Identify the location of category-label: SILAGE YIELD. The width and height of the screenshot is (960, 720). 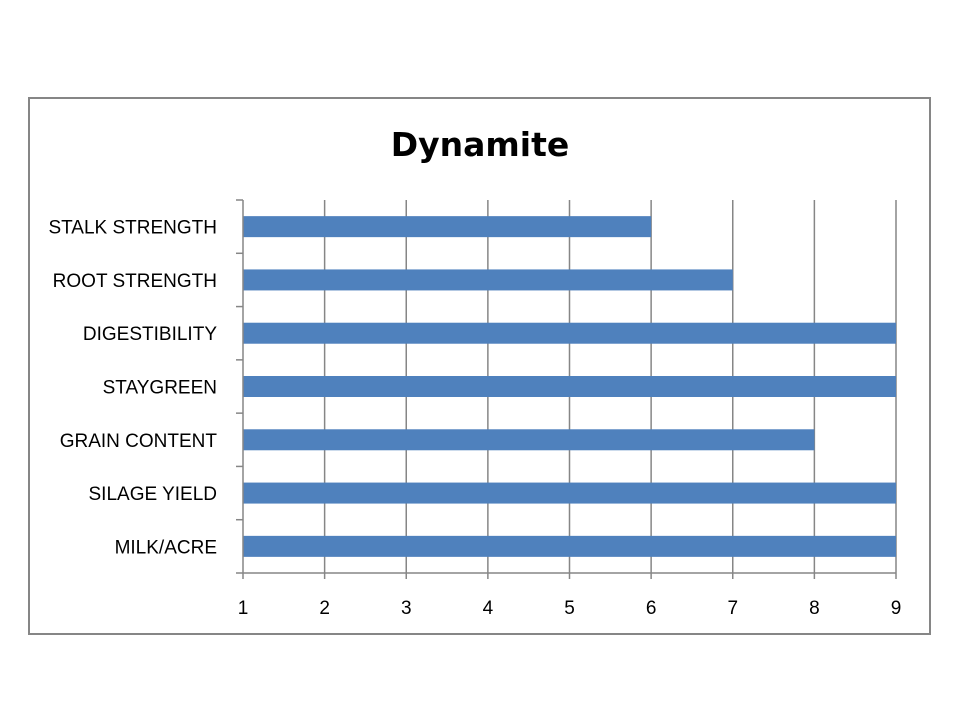
(153, 494).